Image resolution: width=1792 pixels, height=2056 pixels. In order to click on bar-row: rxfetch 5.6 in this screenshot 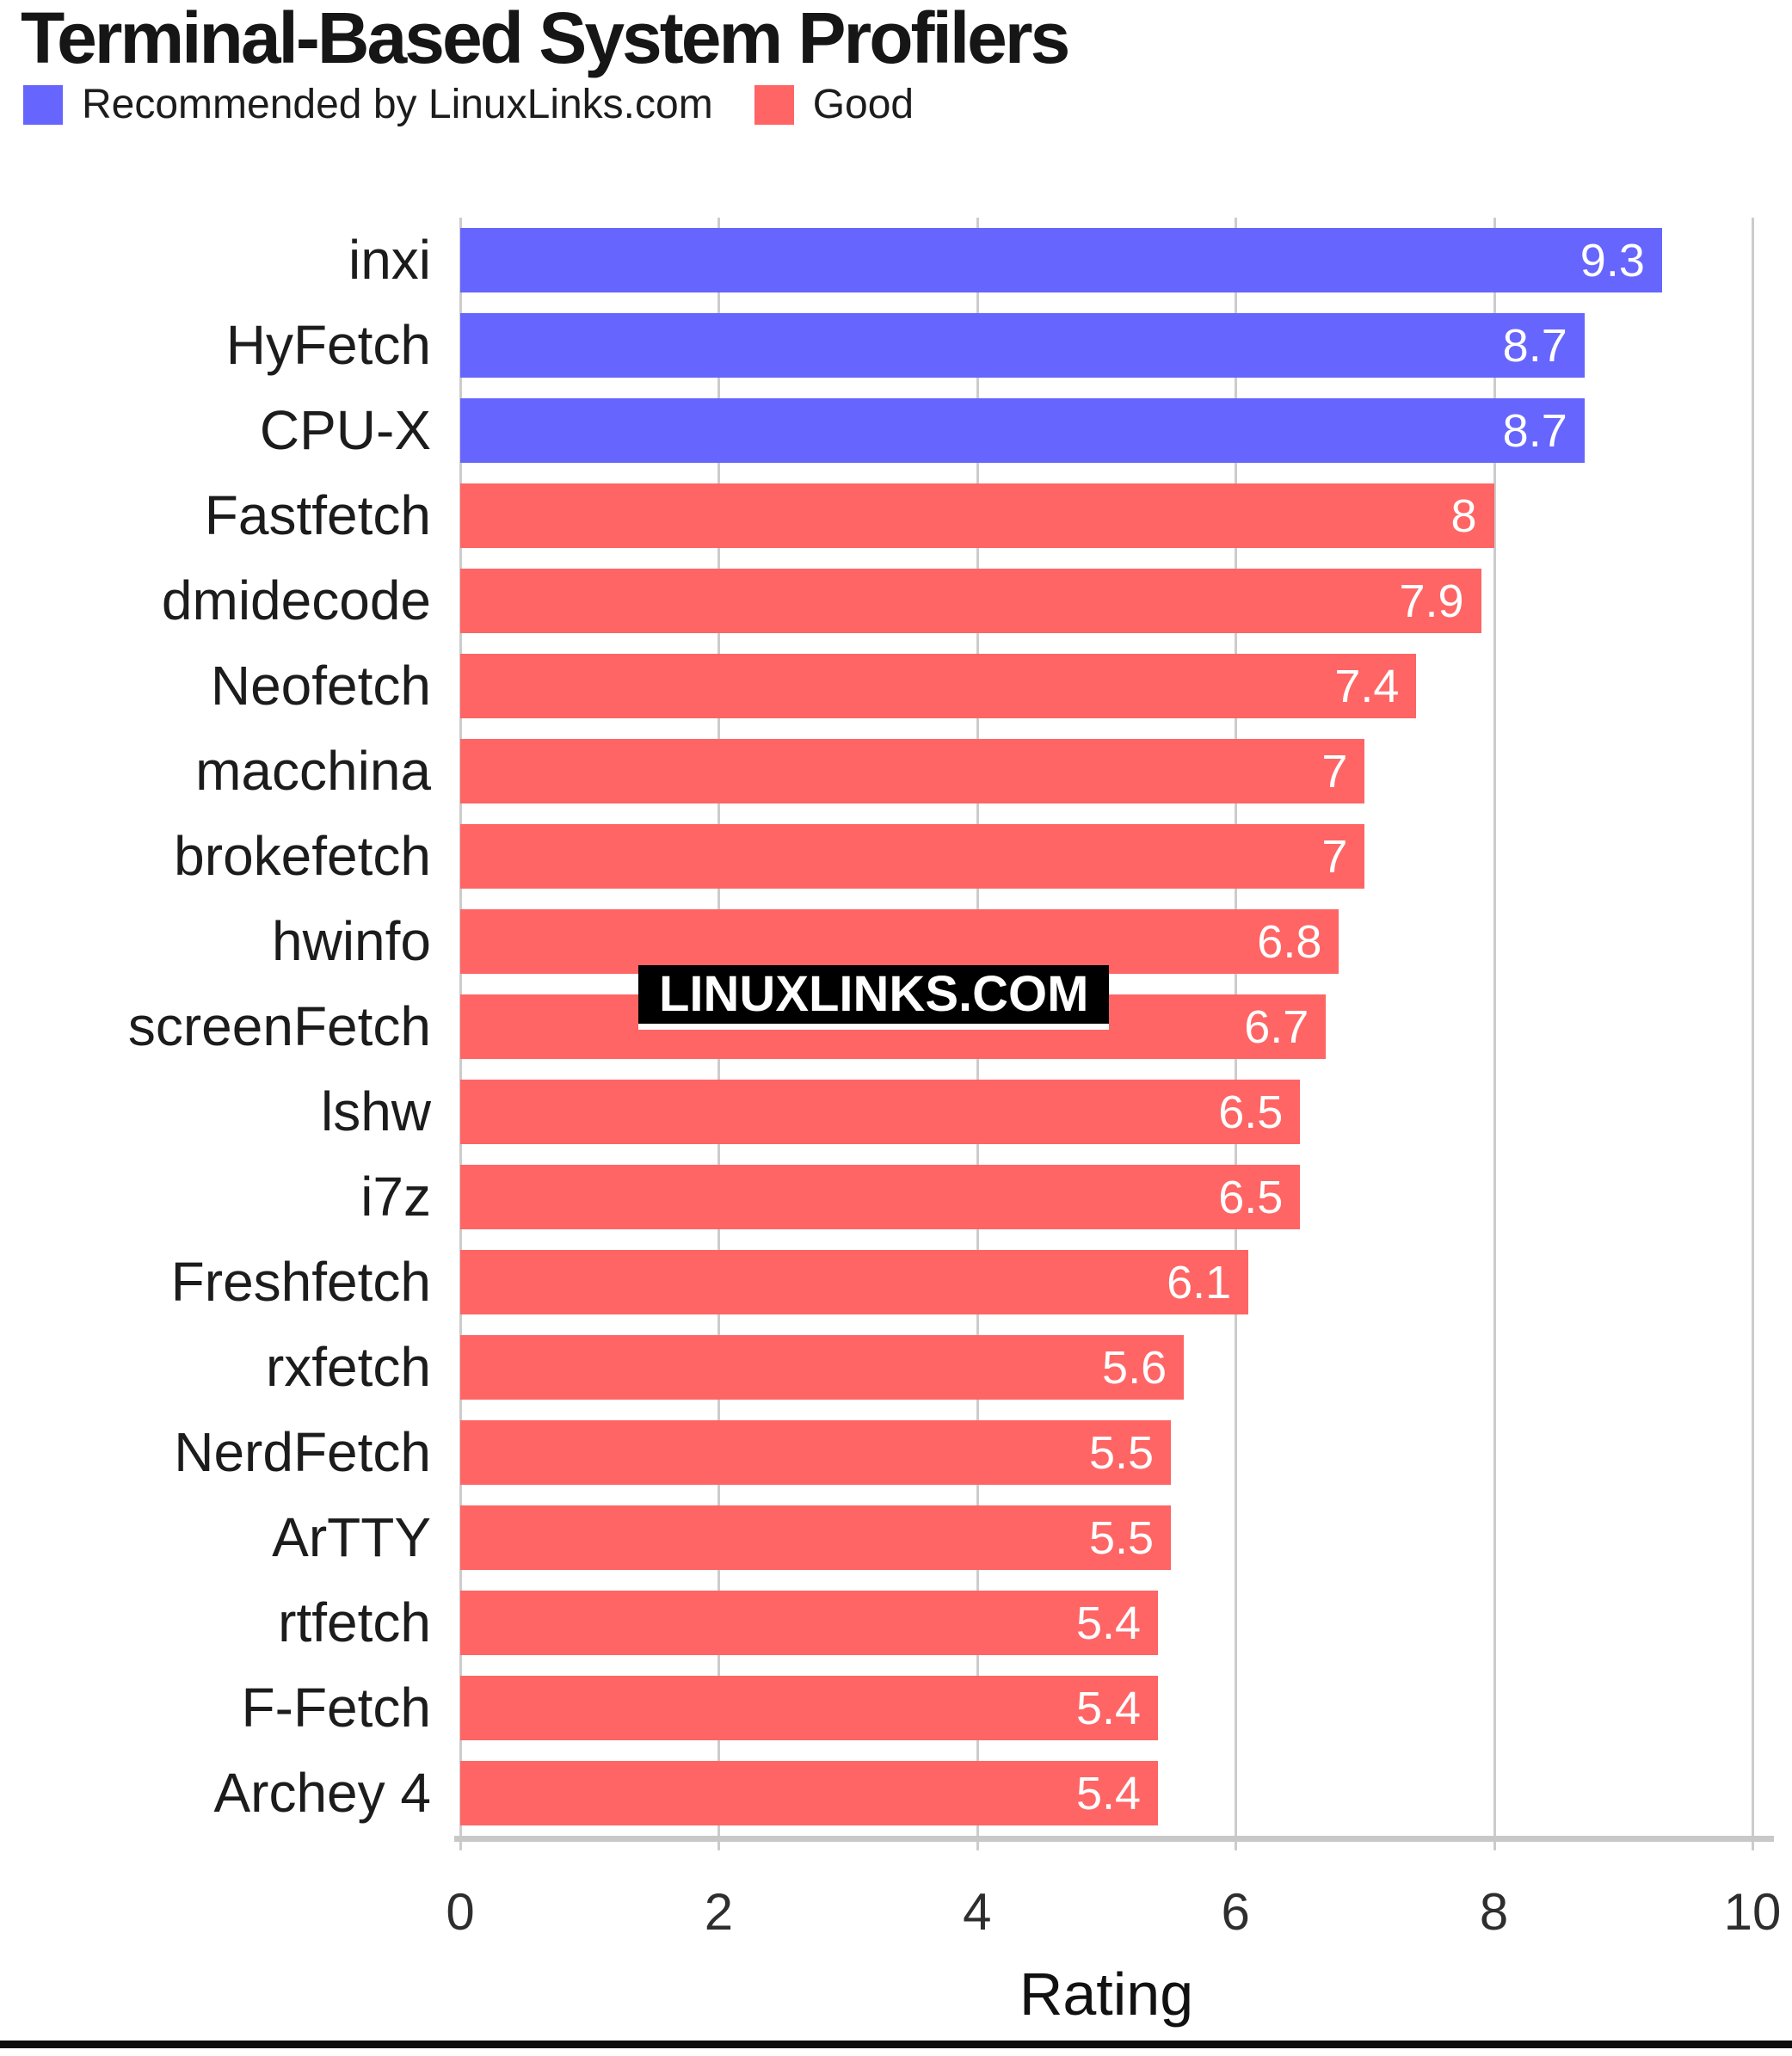, I will do `click(896, 1367)`.